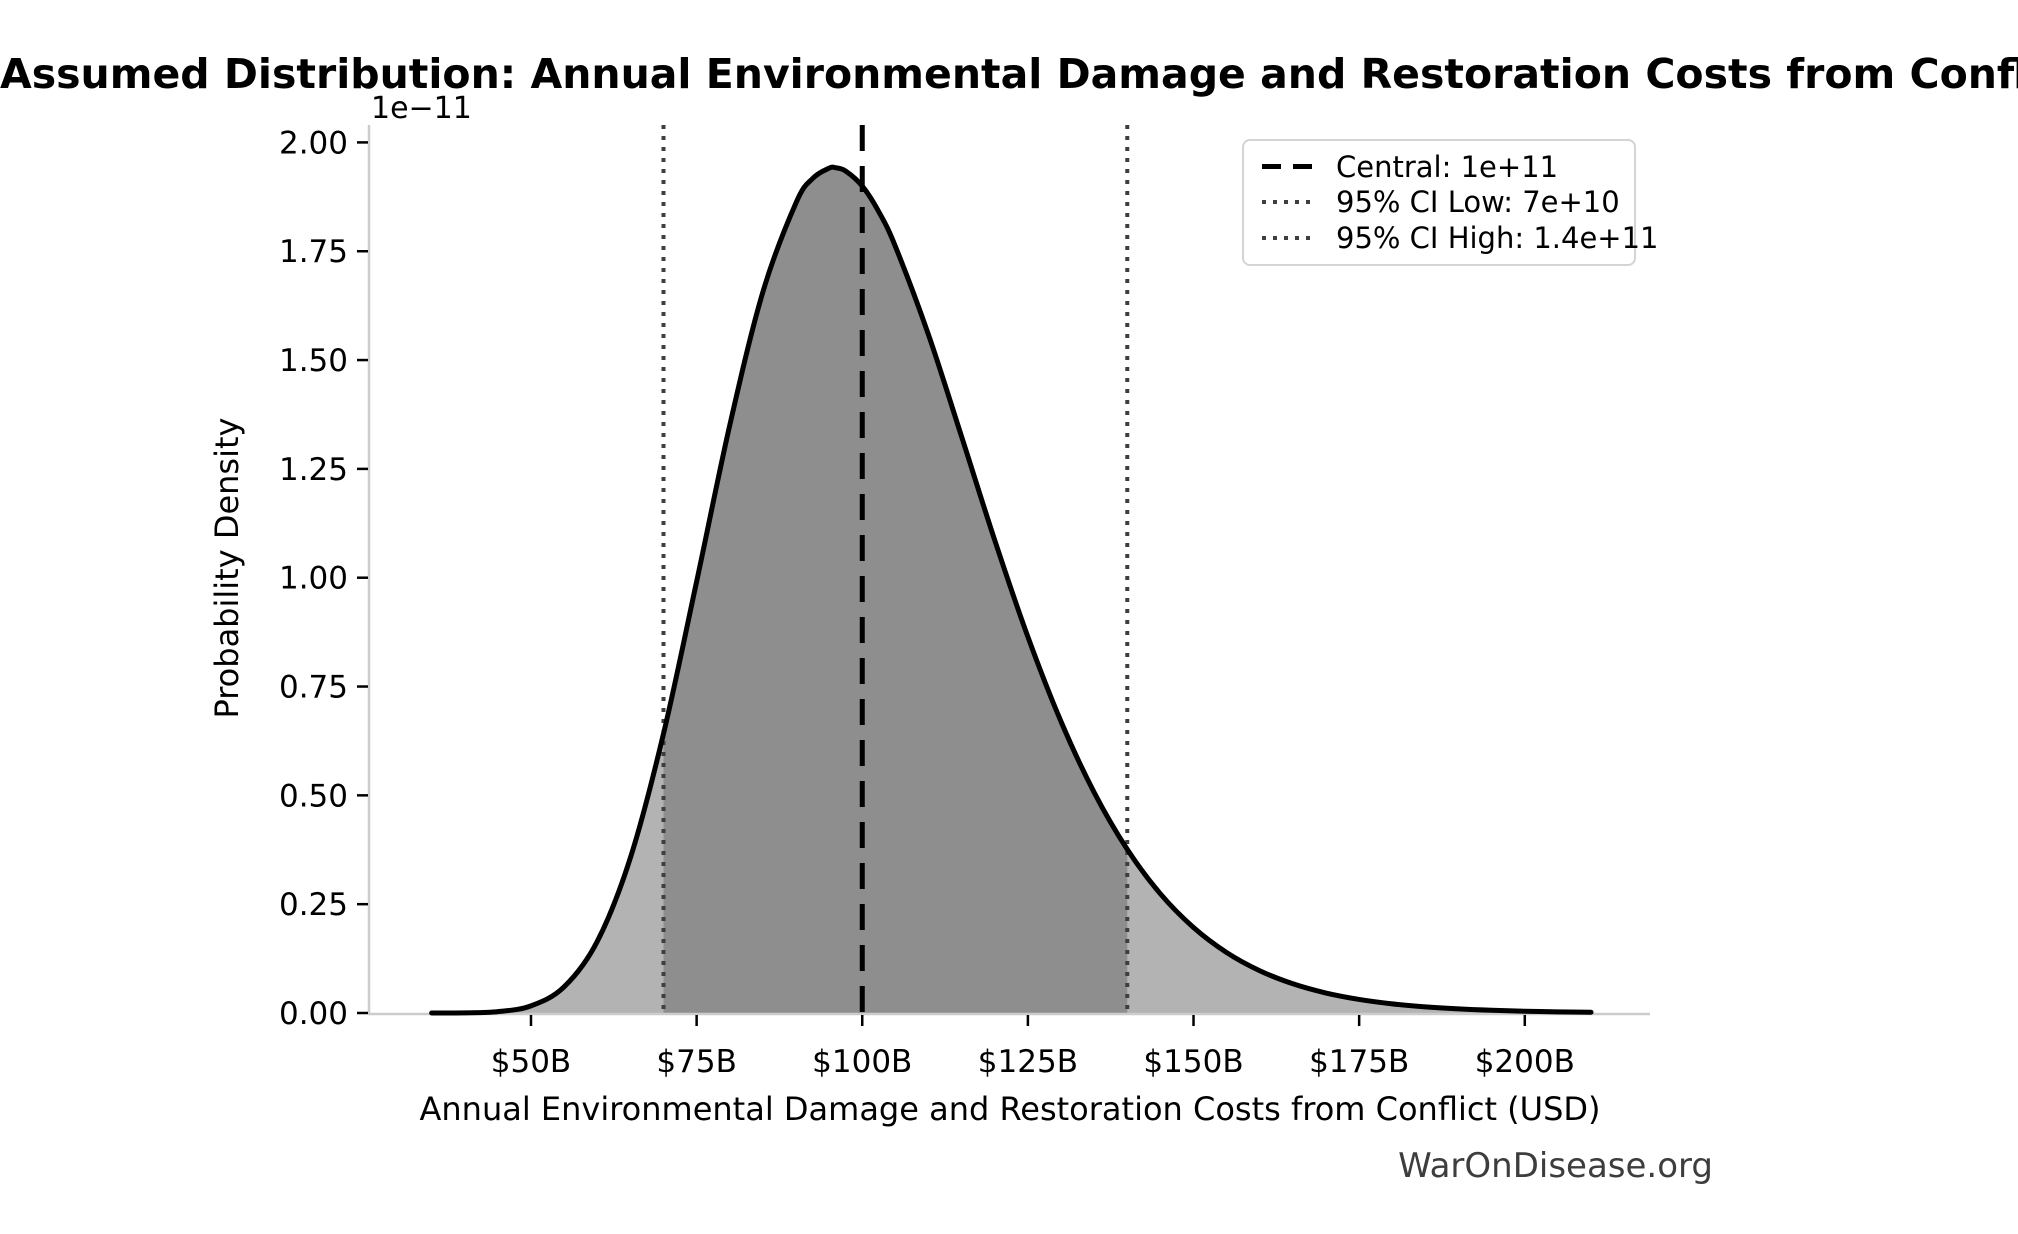 Image resolution: width=2018 pixels, height=1234 pixels. I want to click on y-axis-offset-label: 1e−11, so click(421, 108).